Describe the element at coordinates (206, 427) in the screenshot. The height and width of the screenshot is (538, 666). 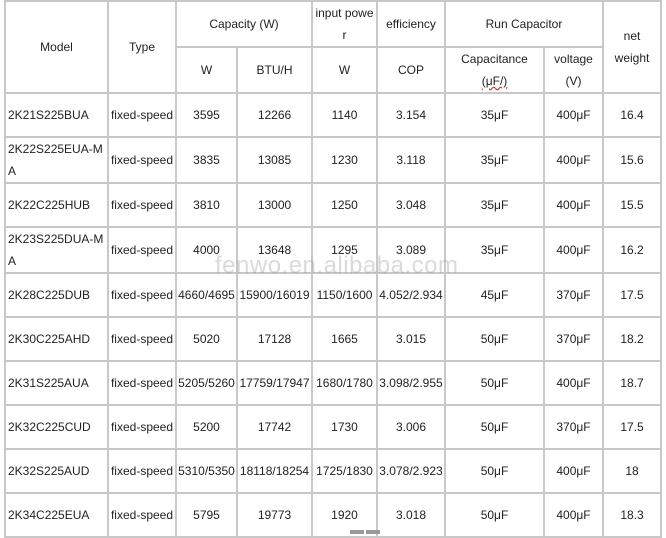
I see `cell-capacity-w: 5200` at that location.